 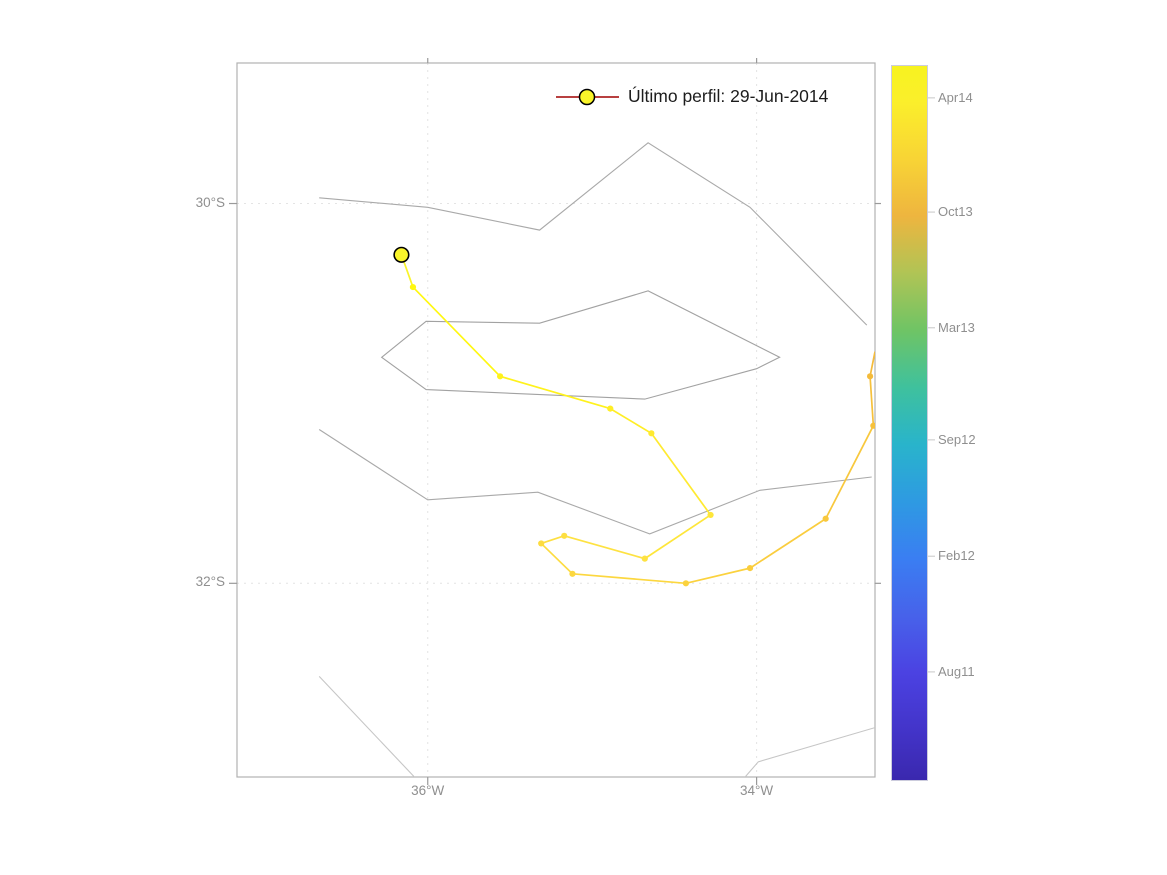 What do you see at coordinates (955, 212) in the screenshot?
I see `colorbar-tick-label: Oct13` at bounding box center [955, 212].